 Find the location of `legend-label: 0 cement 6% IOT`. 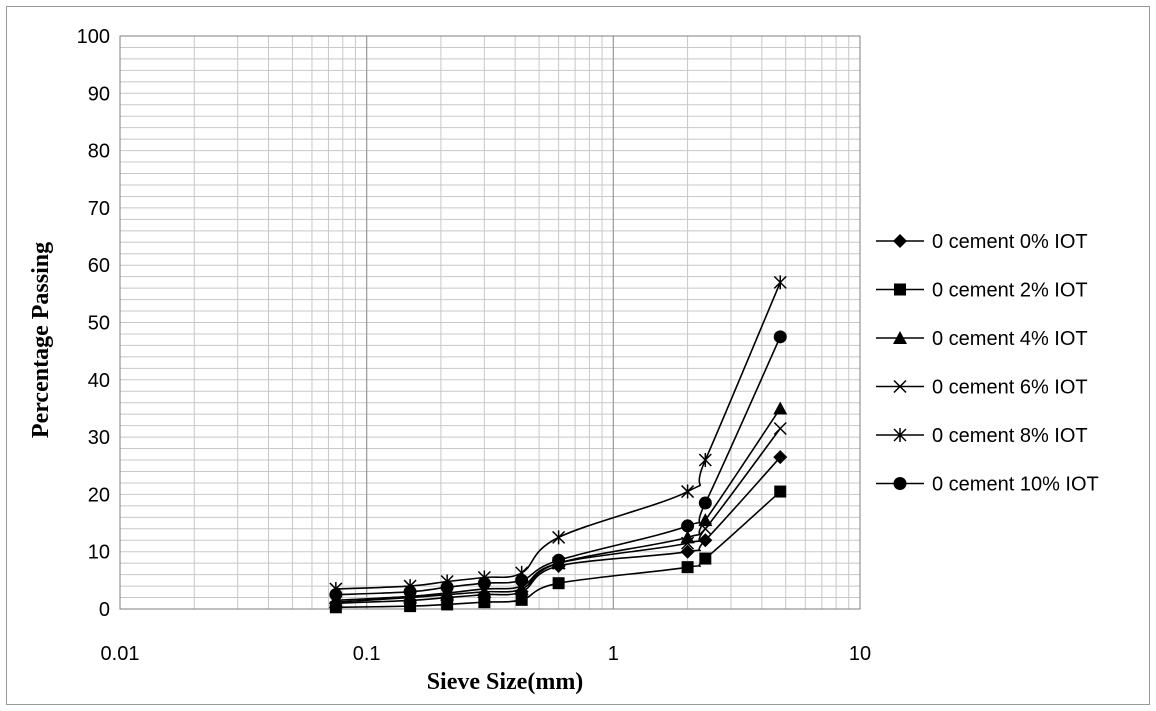

legend-label: 0 cement 6% IOT is located at coordinates (1010, 388).